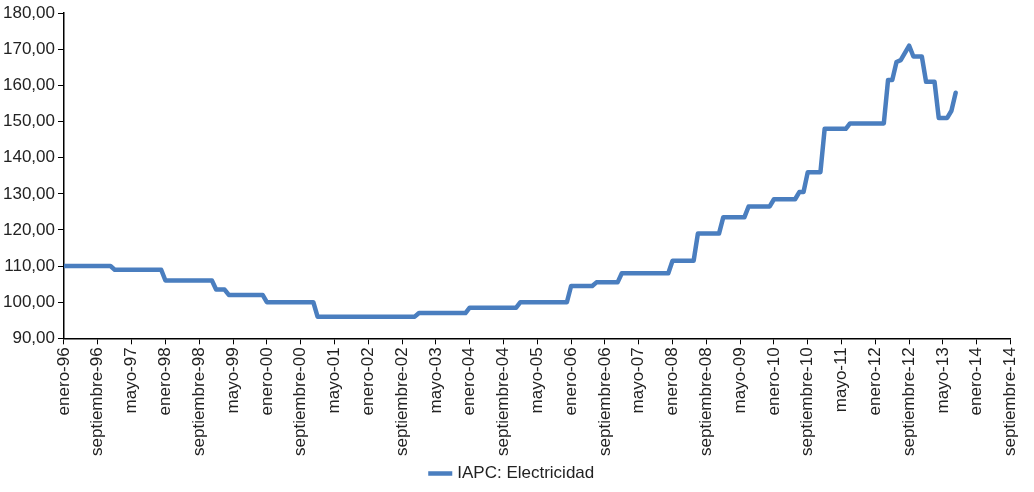 Image resolution: width=1034 pixels, height=492 pixels. Describe the element at coordinates (469, 381) in the screenshot. I see `x-tick-label: enero-04` at that location.